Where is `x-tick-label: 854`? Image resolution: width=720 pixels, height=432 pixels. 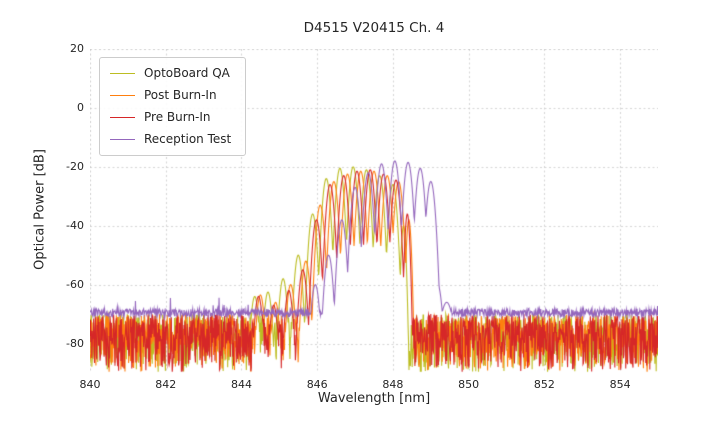
x-tick-label: 854 is located at coordinates (620, 384).